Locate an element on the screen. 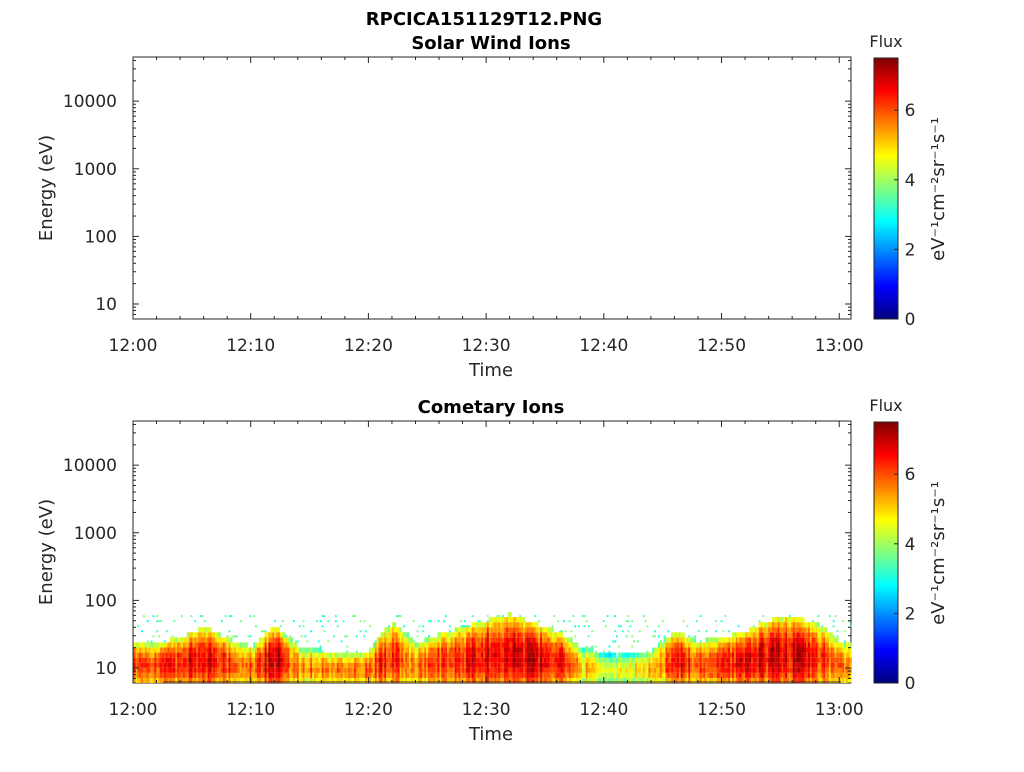 This screenshot has height=772, width=1024. x-axis-label: Time is located at coordinates (490, 734).